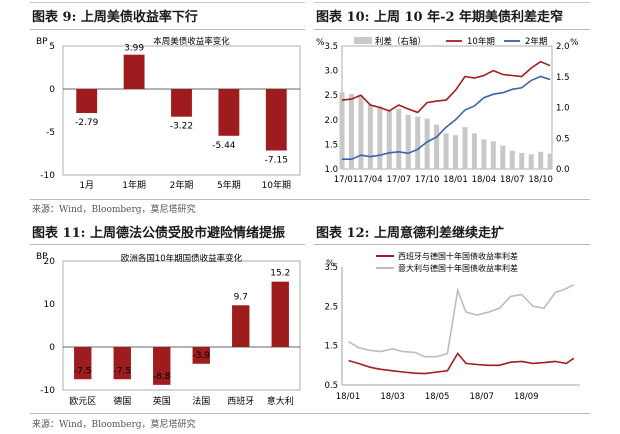 This screenshot has width=620, height=434. I want to click on fig12-heading-rule, so click(452, 244).